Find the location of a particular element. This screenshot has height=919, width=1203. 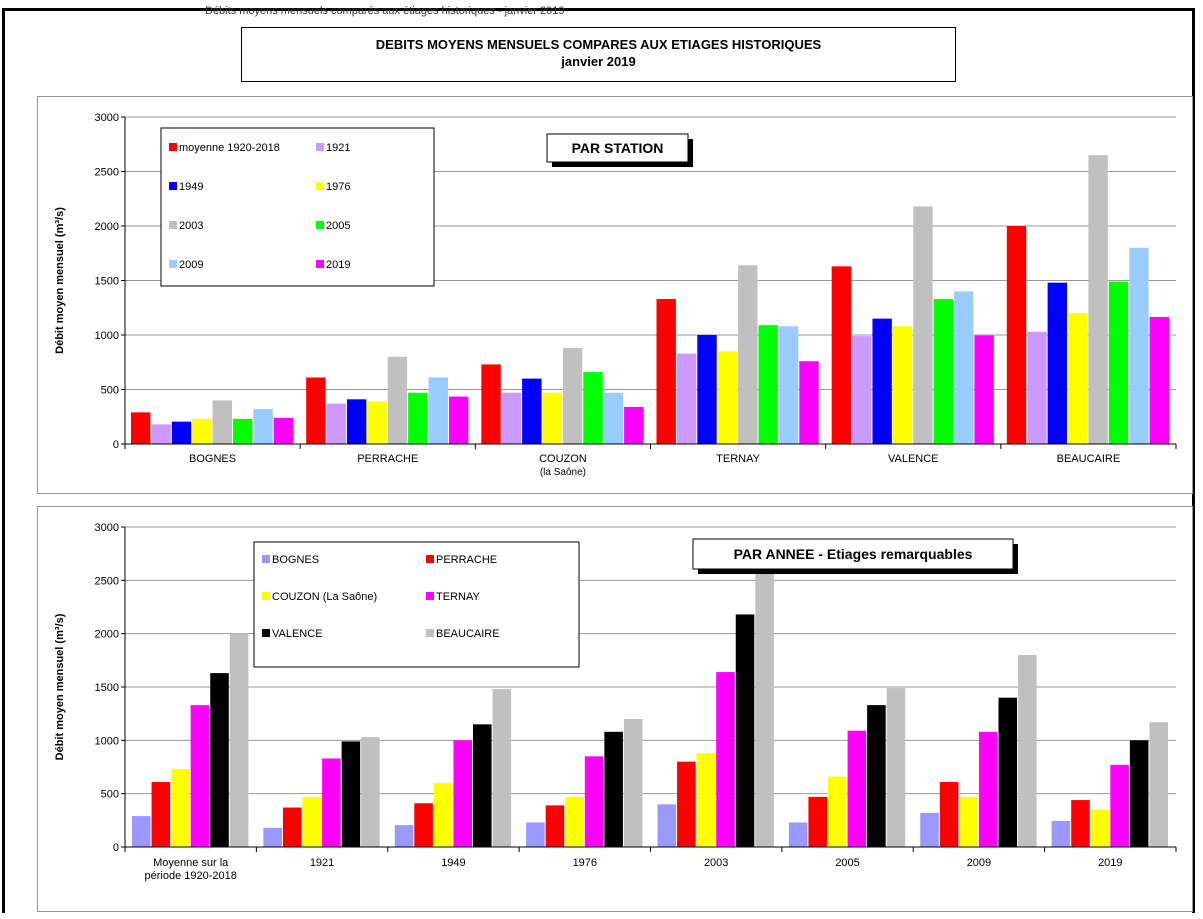

annee-category-sublabel: période 1920-2018 is located at coordinates (191, 876).